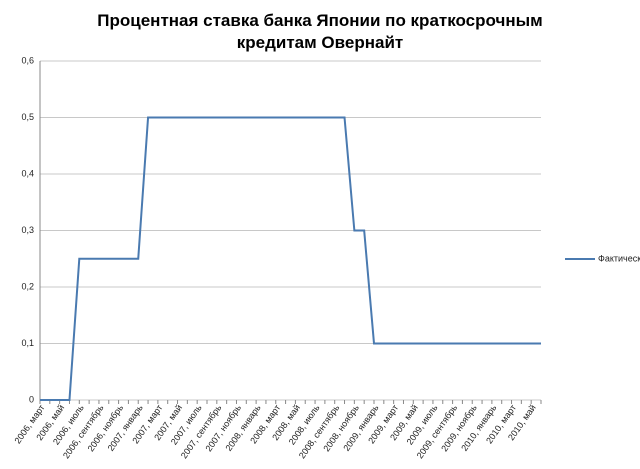 The image size is (640, 469). Describe the element at coordinates (27, 286) in the screenshot. I see `y-tick-label: 0,2` at that location.